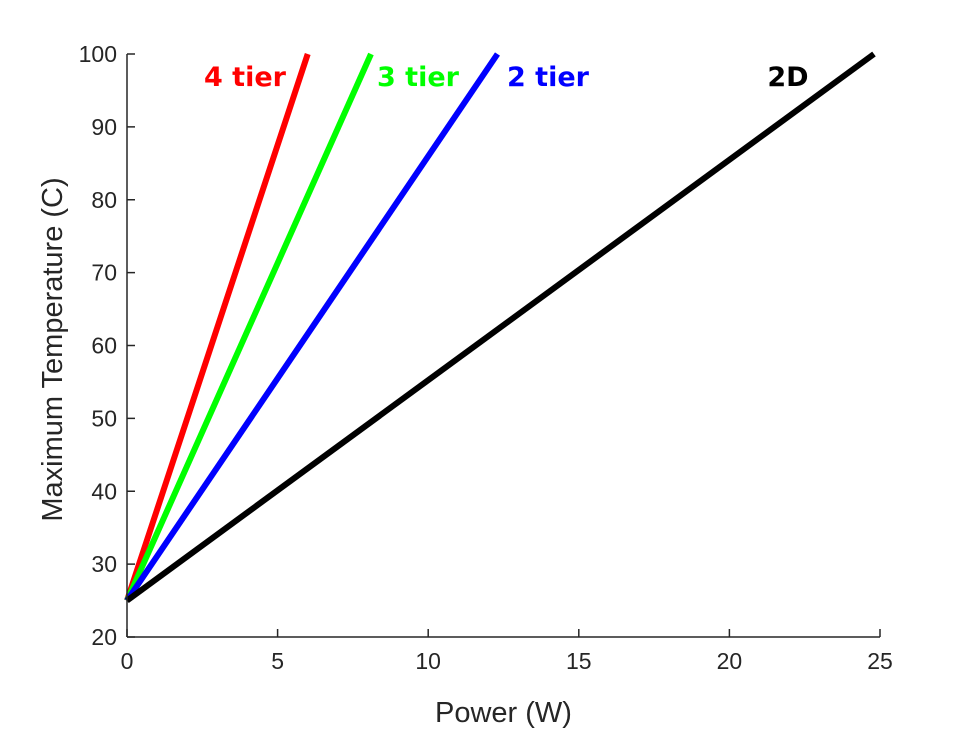  I want to click on series-labels: 4 tier 3 tier 2 tier 2D, so click(506, 77).